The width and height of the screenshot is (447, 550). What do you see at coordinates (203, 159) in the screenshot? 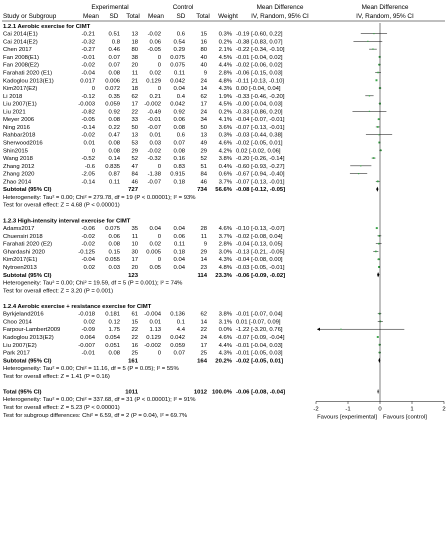
I see `ctl-total: 52` at bounding box center [203, 159].